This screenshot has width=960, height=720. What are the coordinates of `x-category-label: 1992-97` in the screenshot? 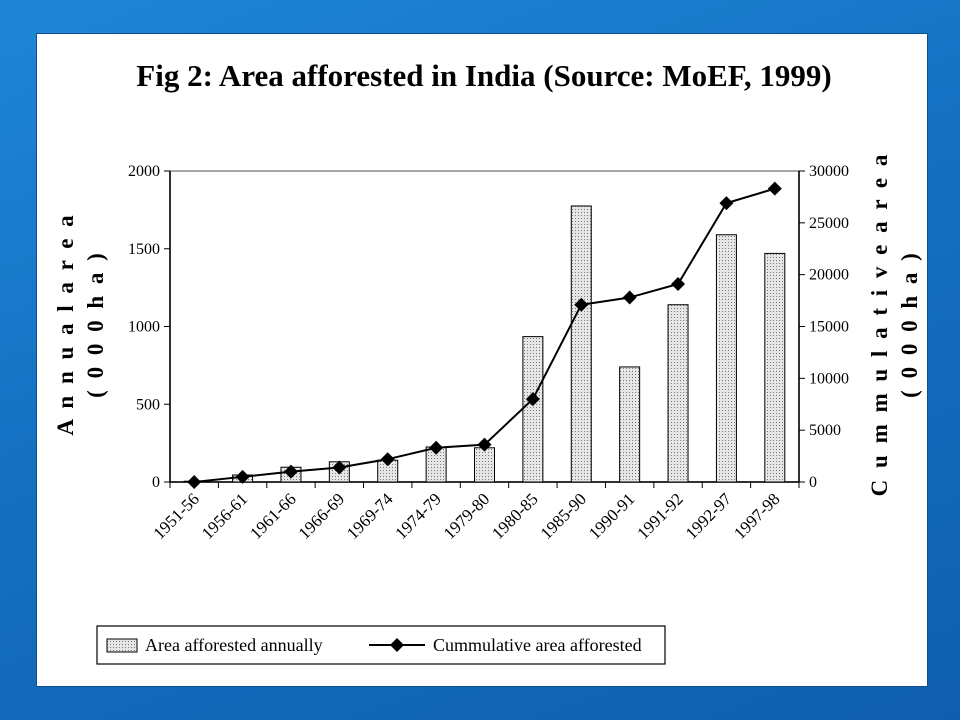 It's located at (709, 516).